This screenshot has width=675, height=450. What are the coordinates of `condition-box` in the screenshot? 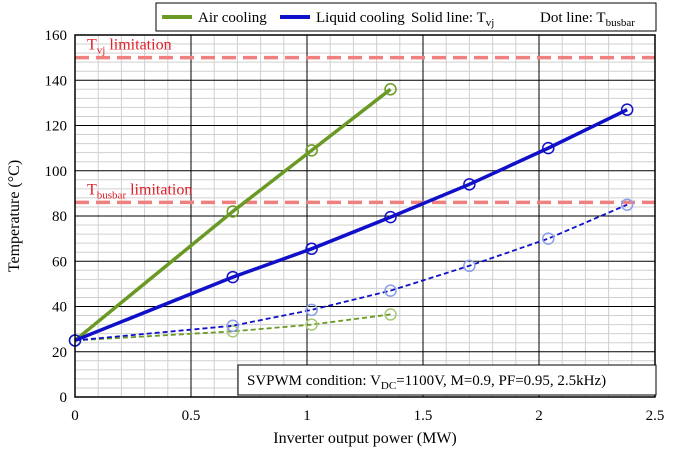 It's located at (447, 380).